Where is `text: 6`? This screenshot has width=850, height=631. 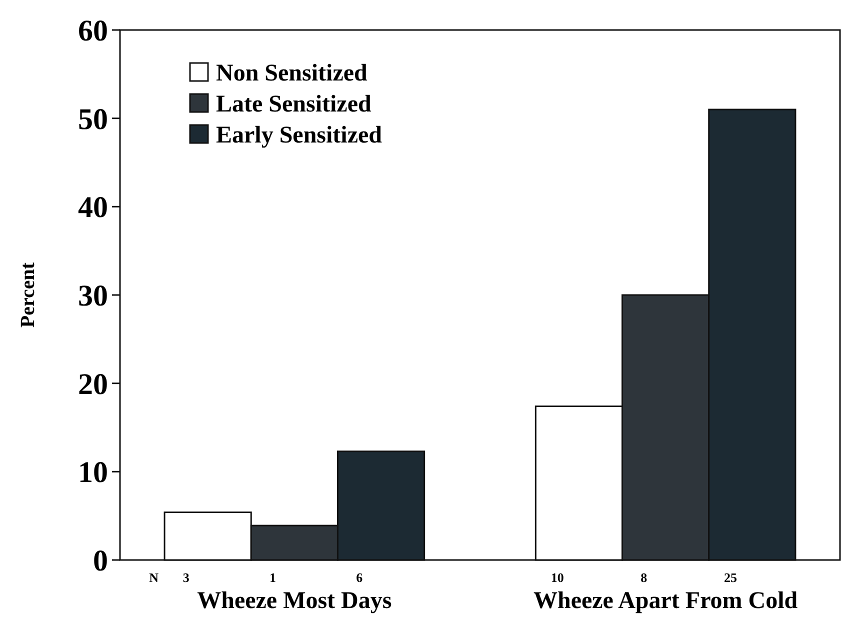
text: 6 is located at coordinates (360, 577).